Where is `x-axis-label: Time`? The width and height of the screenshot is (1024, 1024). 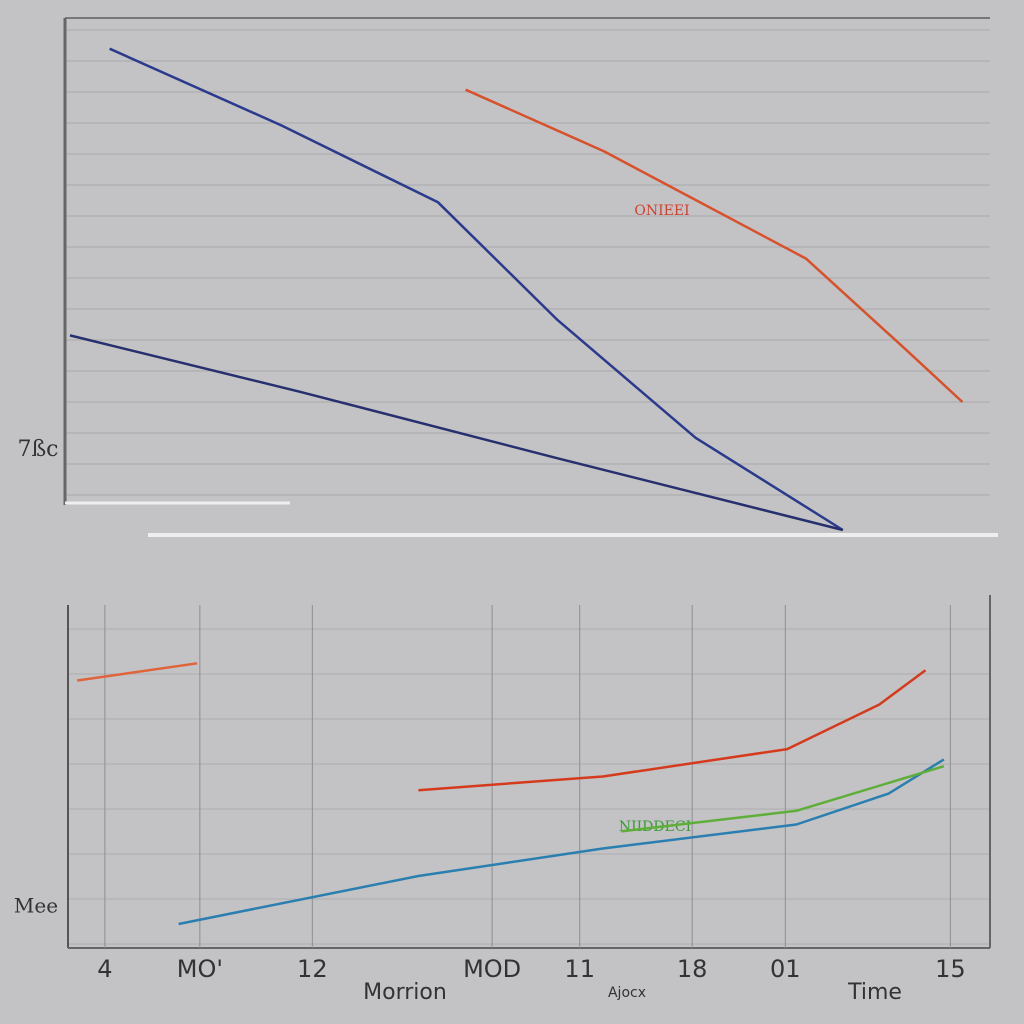
x-axis-label: Time is located at coordinates (874, 992).